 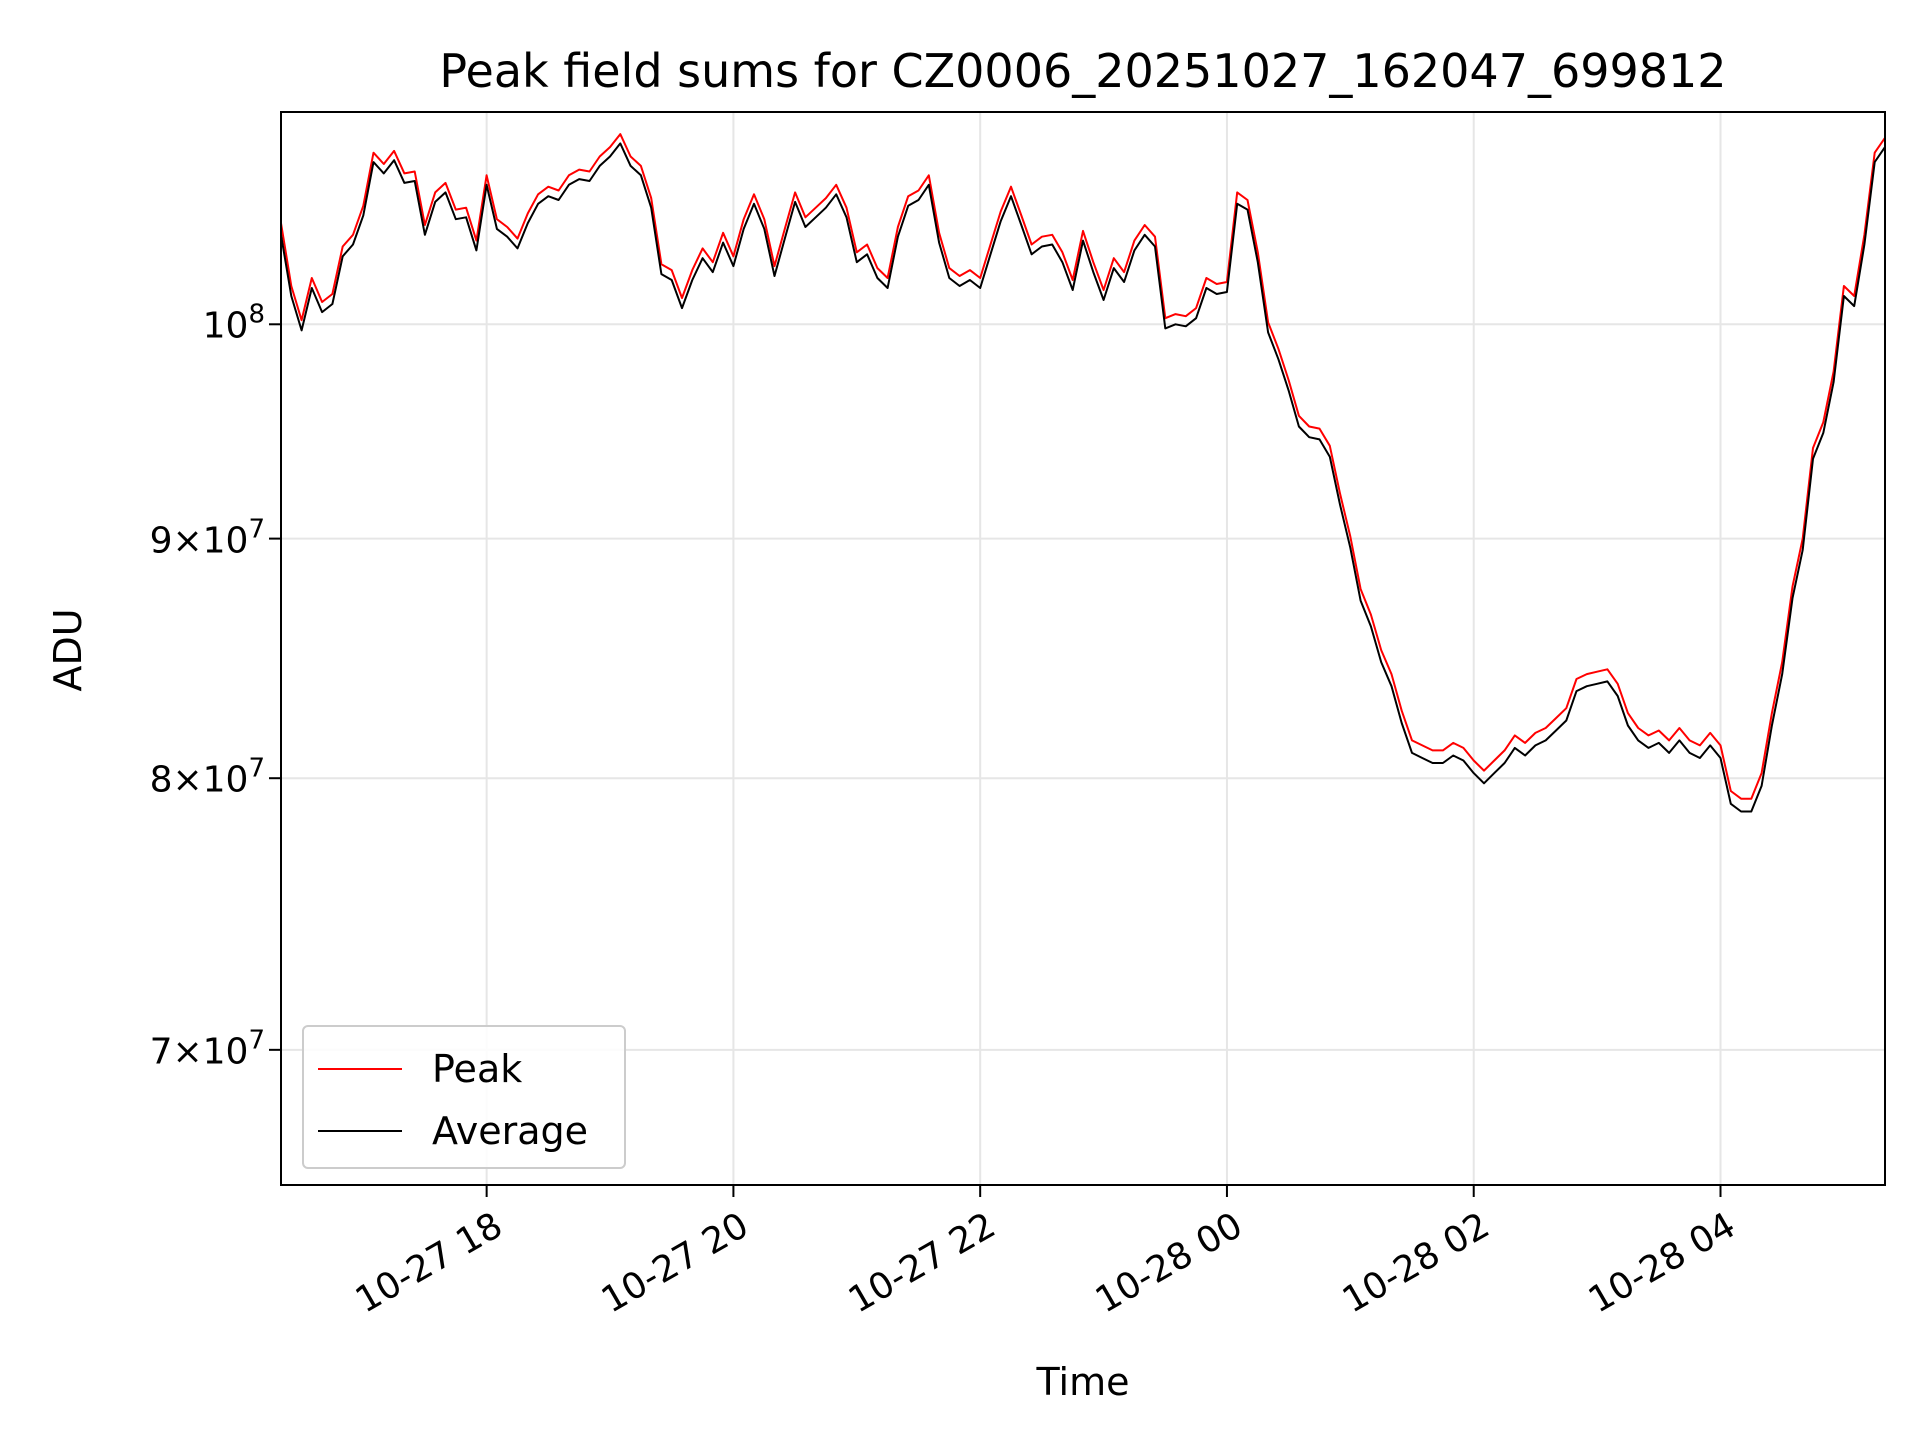 What do you see at coordinates (207, 538) in the screenshot?
I see `y-tick-label: 9×107` at bounding box center [207, 538].